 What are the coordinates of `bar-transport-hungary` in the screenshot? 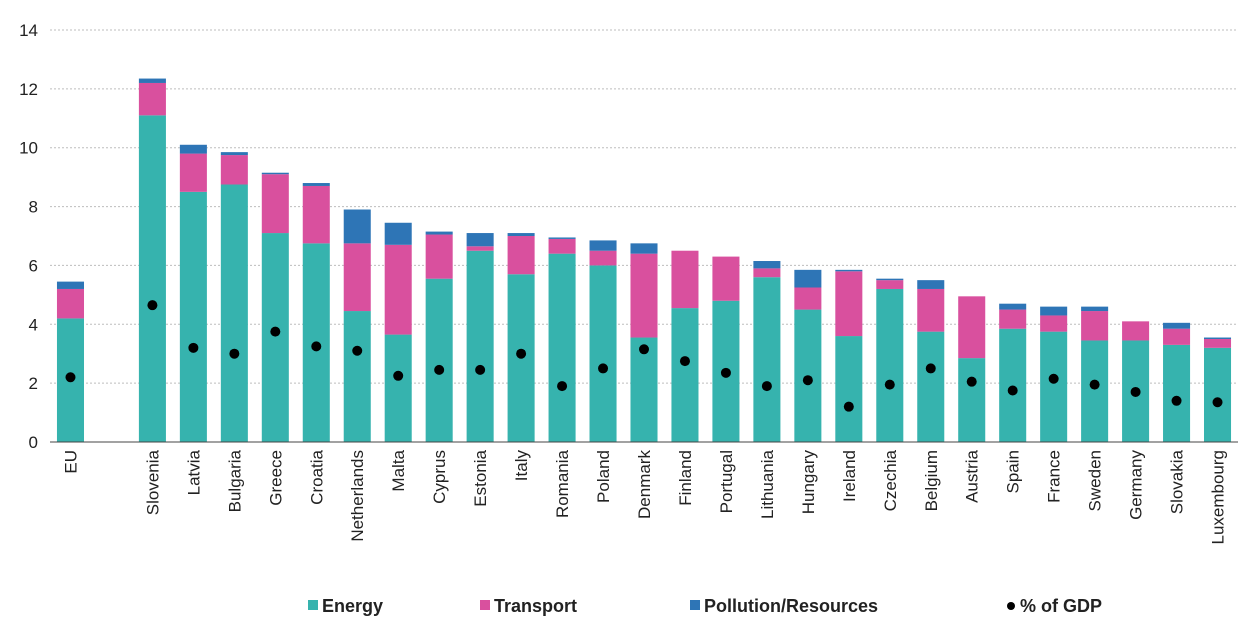 It's located at (808, 298).